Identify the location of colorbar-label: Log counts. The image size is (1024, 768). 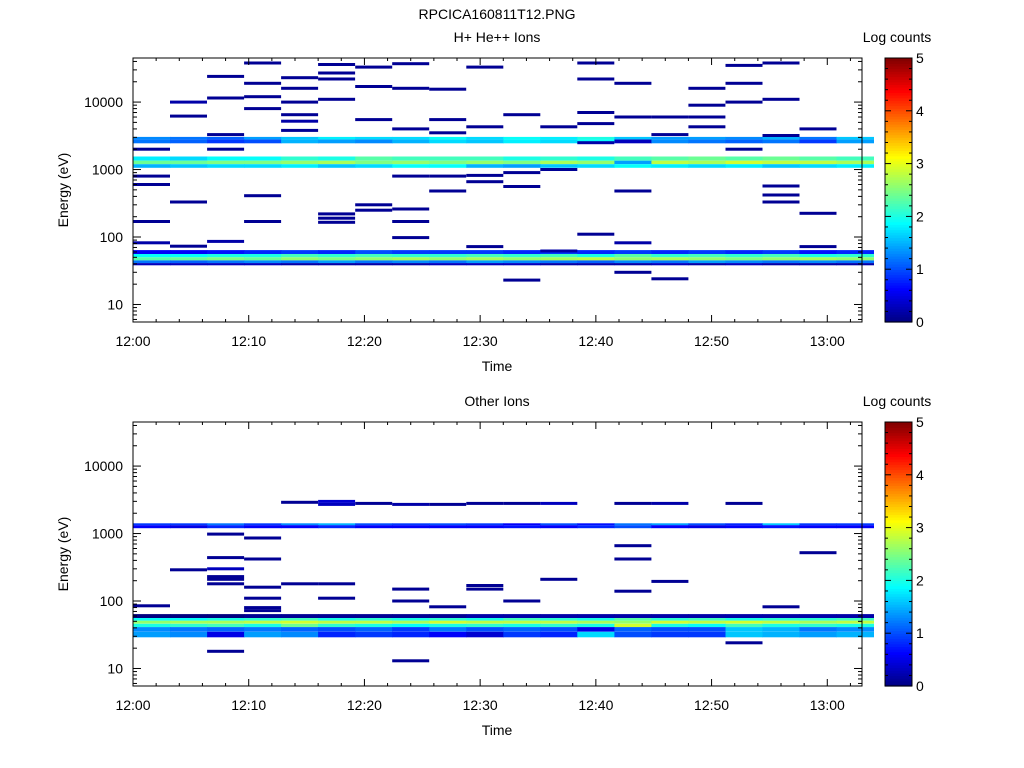
(897, 401).